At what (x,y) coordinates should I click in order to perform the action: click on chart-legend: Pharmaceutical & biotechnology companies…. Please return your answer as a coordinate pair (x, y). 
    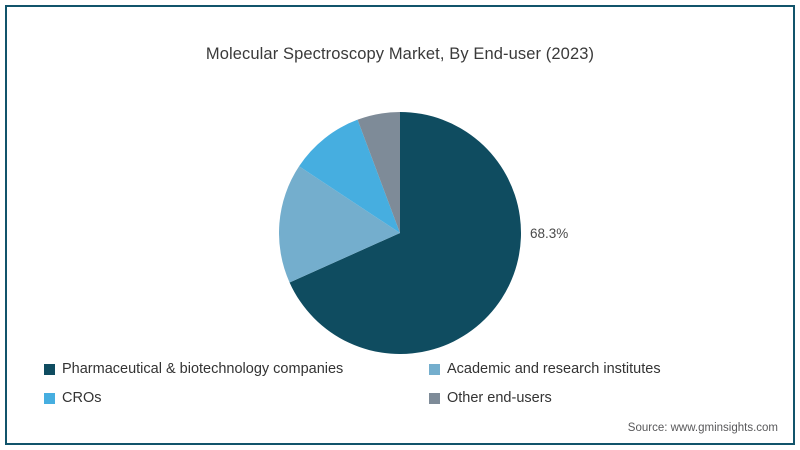
    Looking at the image, I should click on (394, 390).